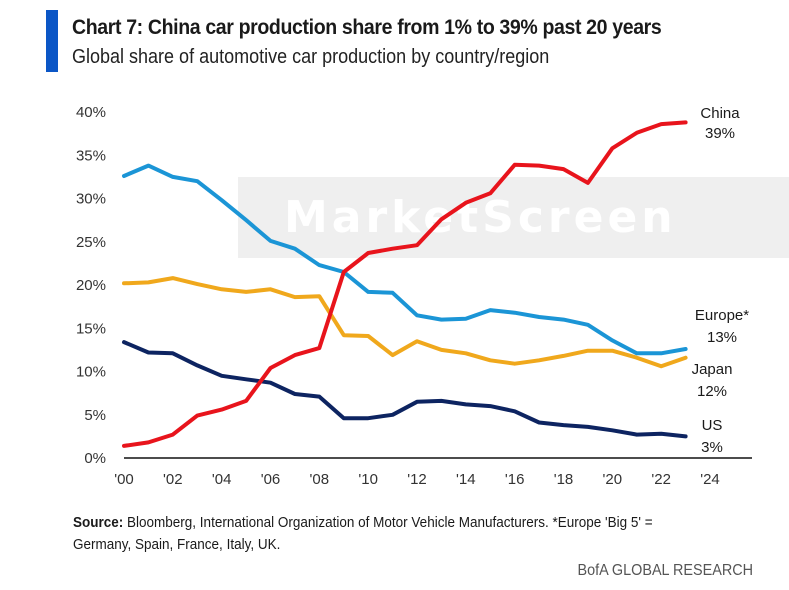 This screenshot has height=590, width=789. What do you see at coordinates (720, 113) in the screenshot?
I see `series-name-label-china: China` at bounding box center [720, 113].